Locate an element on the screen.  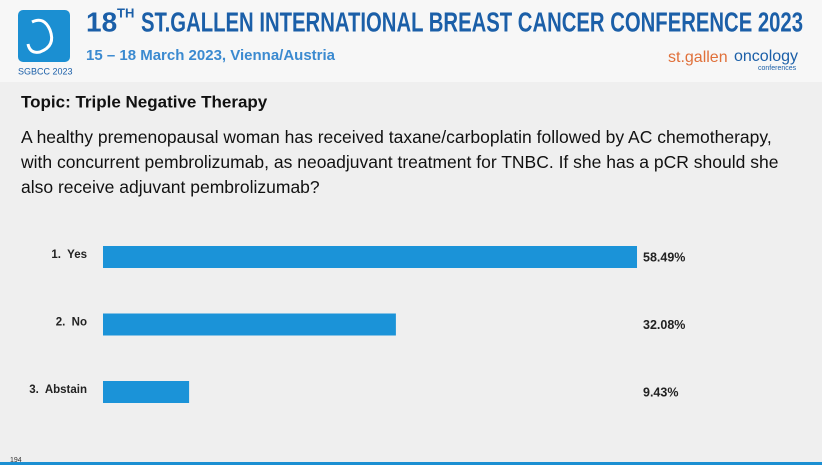
title-number: 18 is located at coordinates (101, 21).